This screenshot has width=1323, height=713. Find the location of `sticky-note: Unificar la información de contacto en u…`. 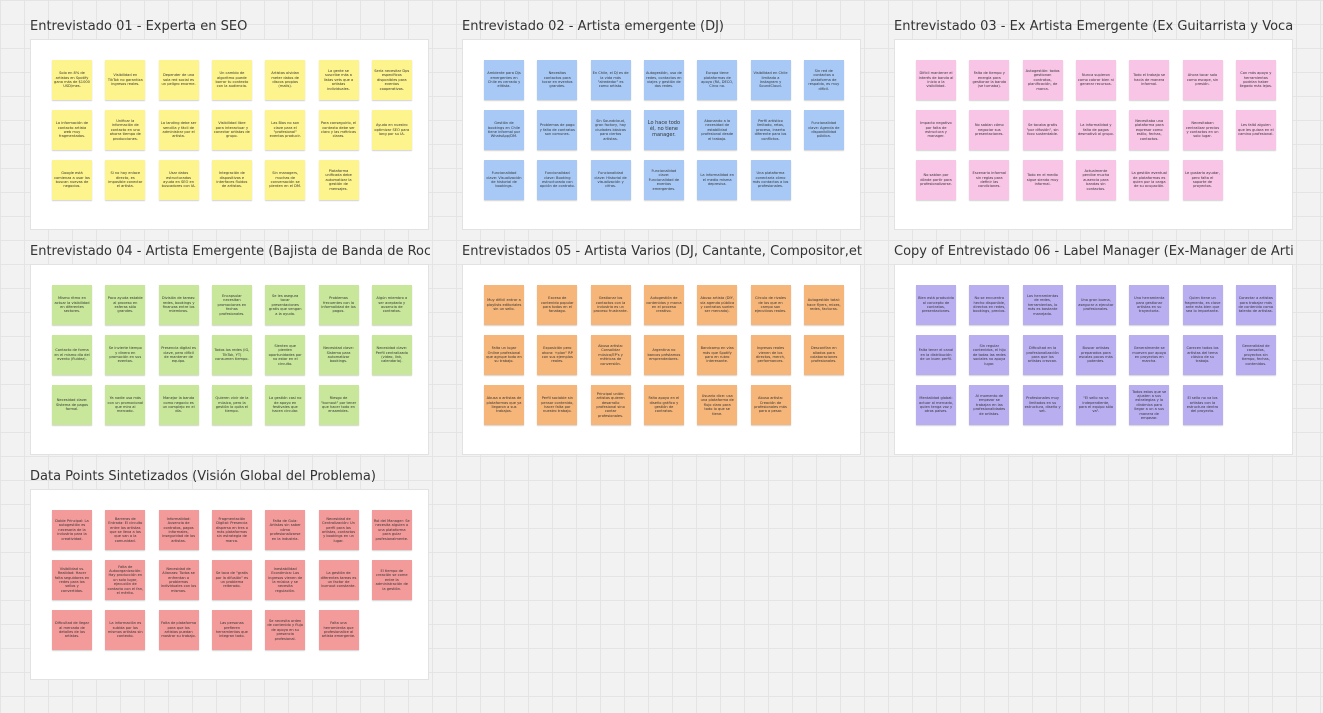

sticky-note: Unificar la información de contacto en u… is located at coordinates (125, 130).